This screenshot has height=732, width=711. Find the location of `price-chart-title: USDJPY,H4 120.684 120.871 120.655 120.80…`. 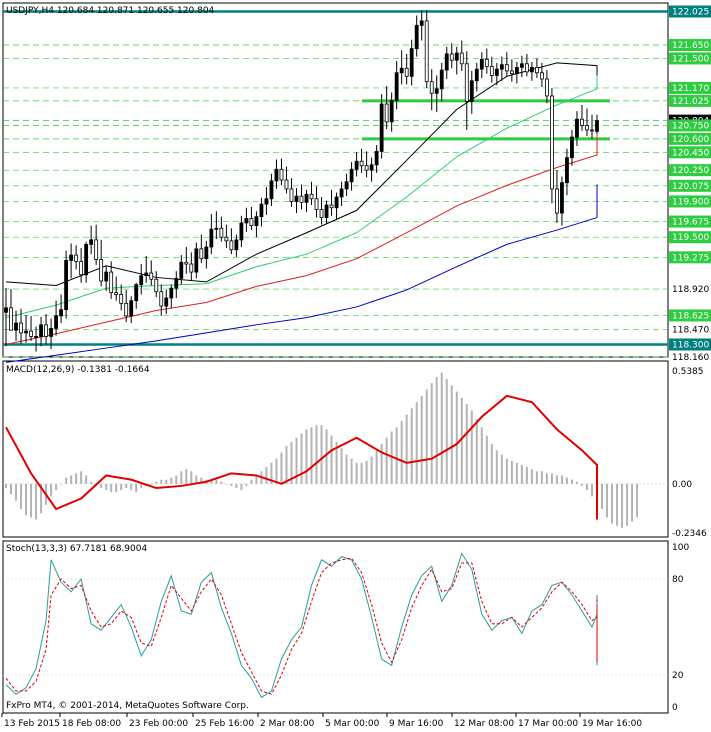

price-chart-title: USDJPY,H4 120.684 120.871 120.655 120.80… is located at coordinates (110, 11).